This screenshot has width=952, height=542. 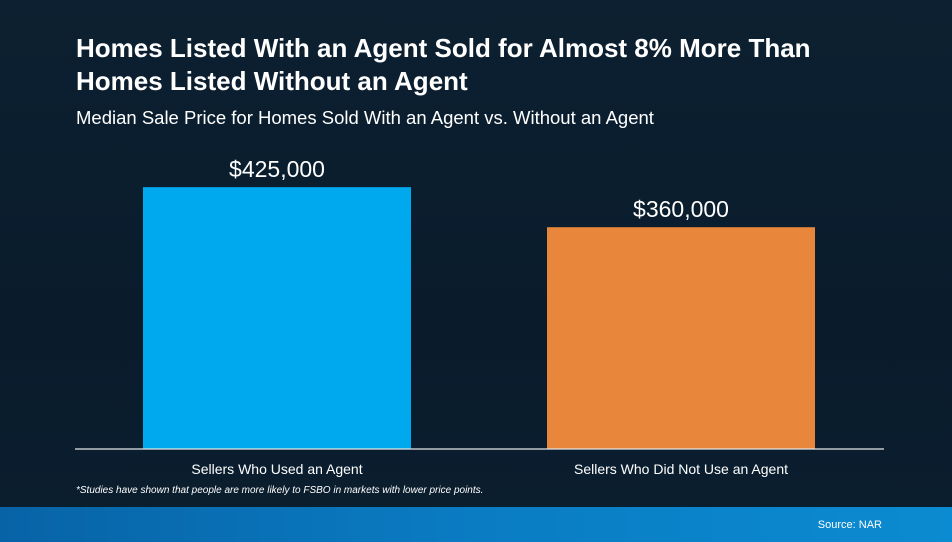 What do you see at coordinates (276, 469) in the screenshot?
I see `category-label-1: Sellers Who Used an Agent` at bounding box center [276, 469].